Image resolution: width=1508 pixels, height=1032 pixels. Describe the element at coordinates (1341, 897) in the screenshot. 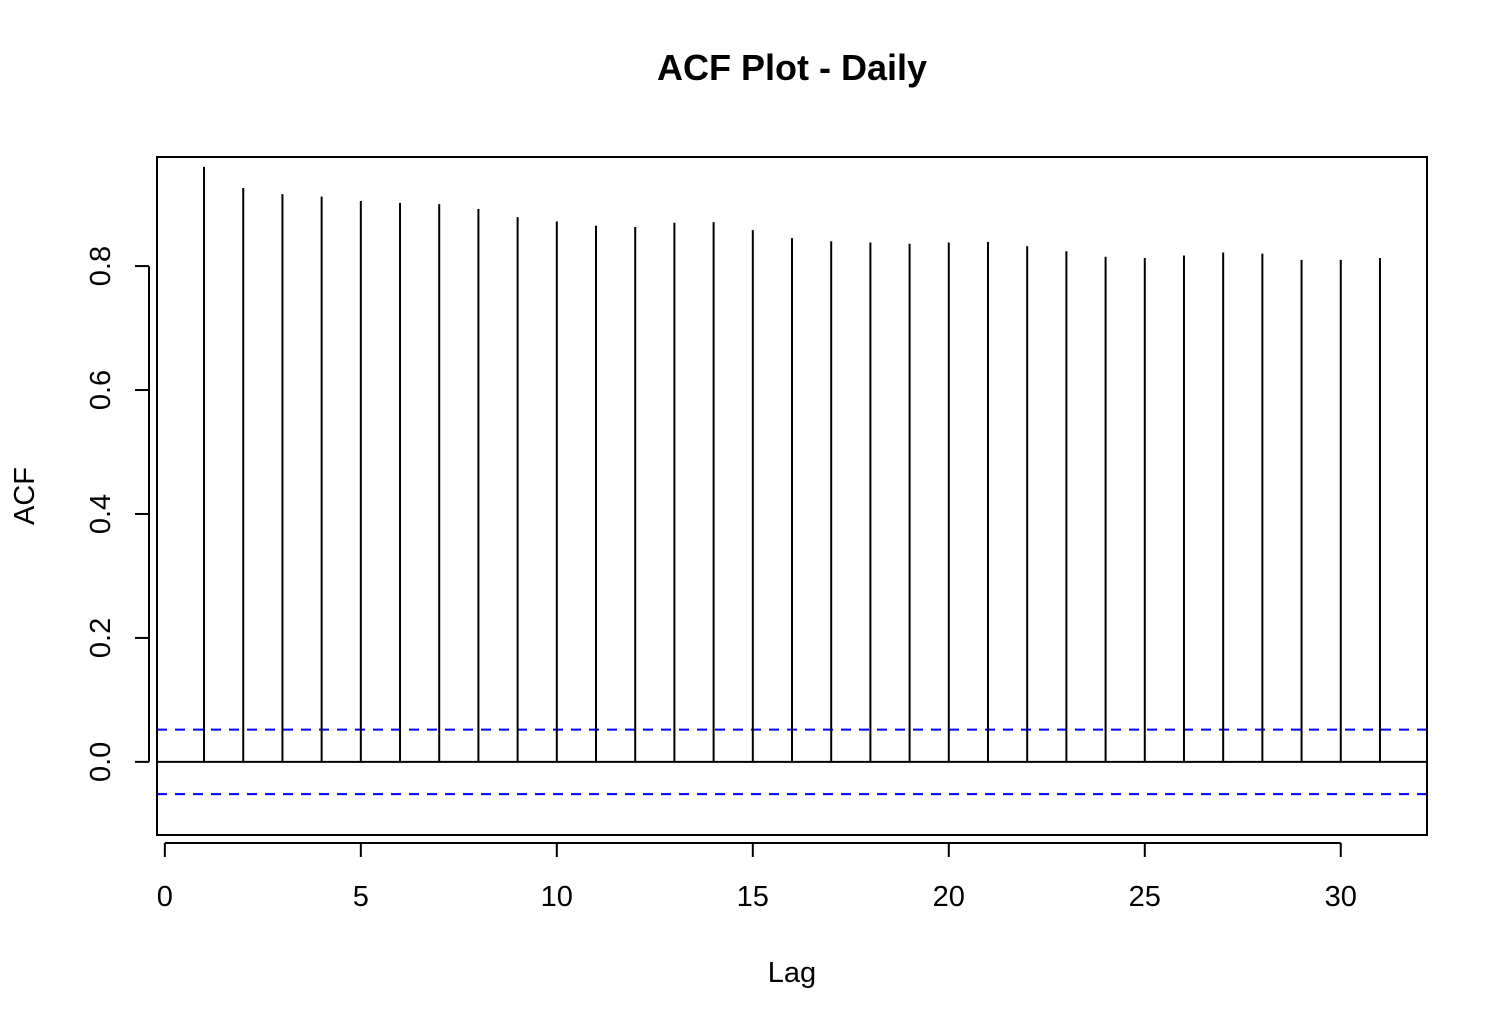

I see `x-tick-label-30: 30` at that location.